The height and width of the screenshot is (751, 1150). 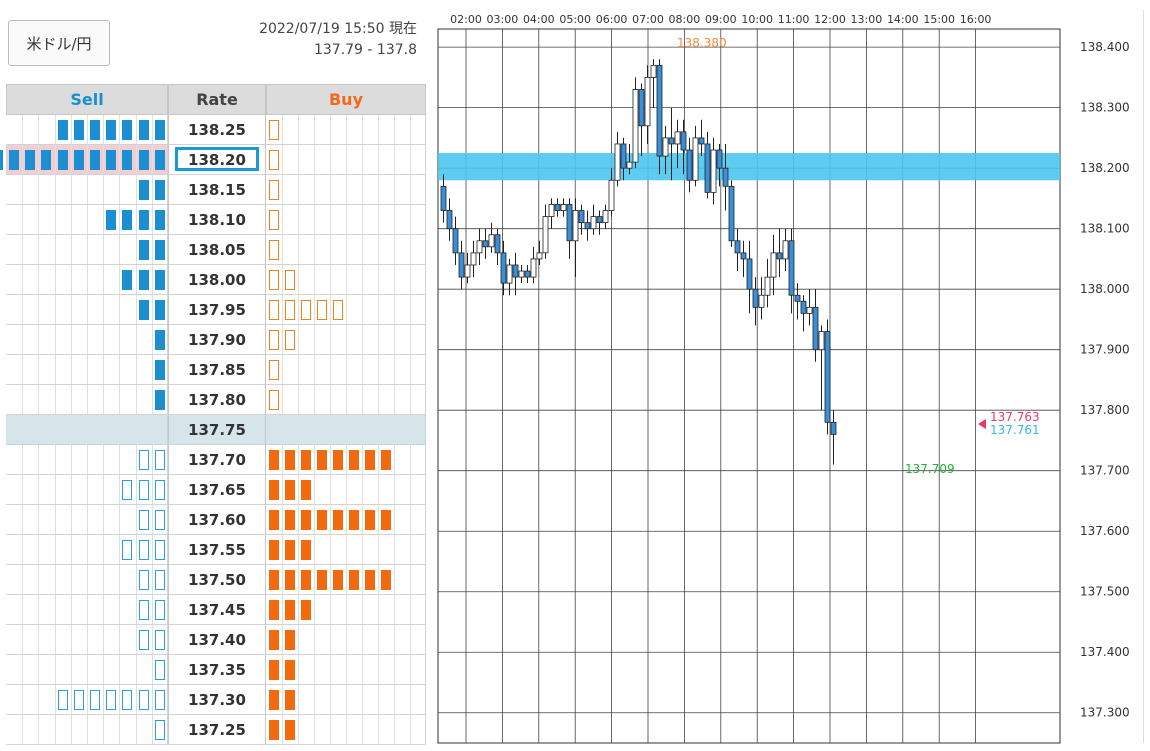 I want to click on rate-cell: 137.90, so click(x=217, y=340).